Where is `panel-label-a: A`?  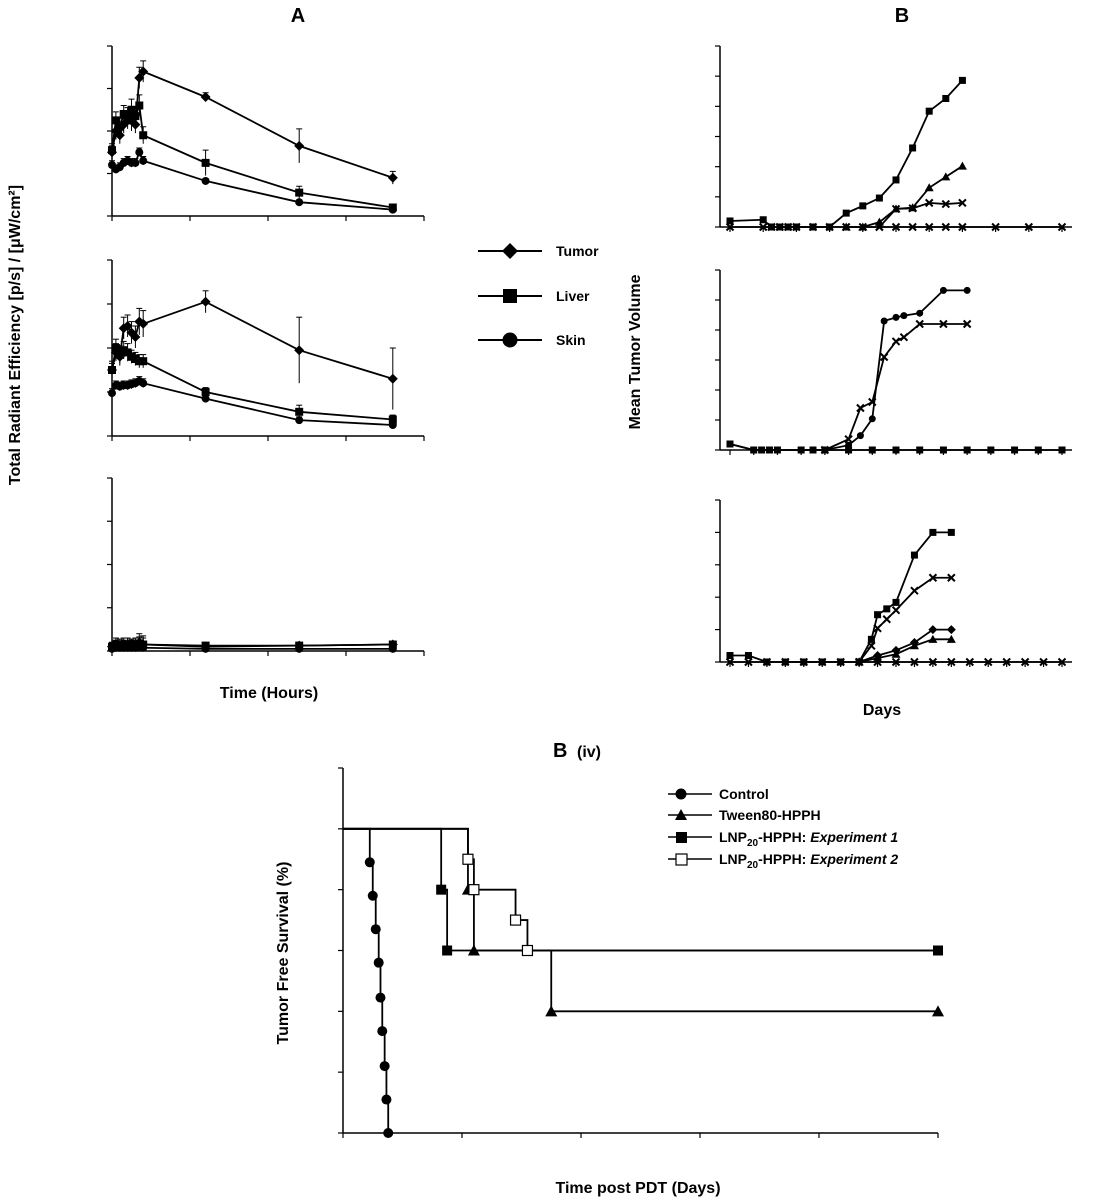 panel-label-a: A is located at coordinates (298, 16).